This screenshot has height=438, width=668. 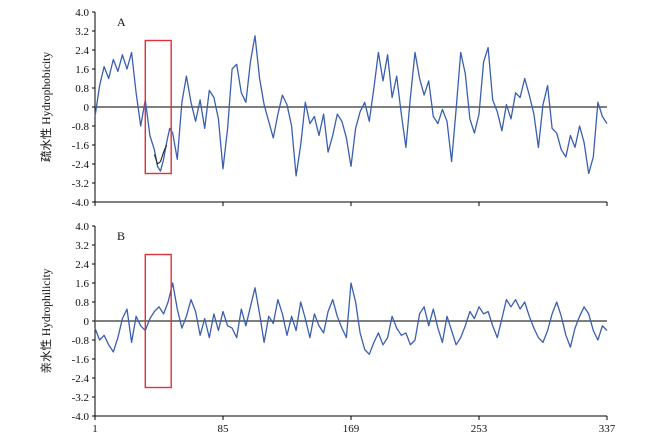 I want to click on x-tick-label: 169, so click(x=351, y=429).